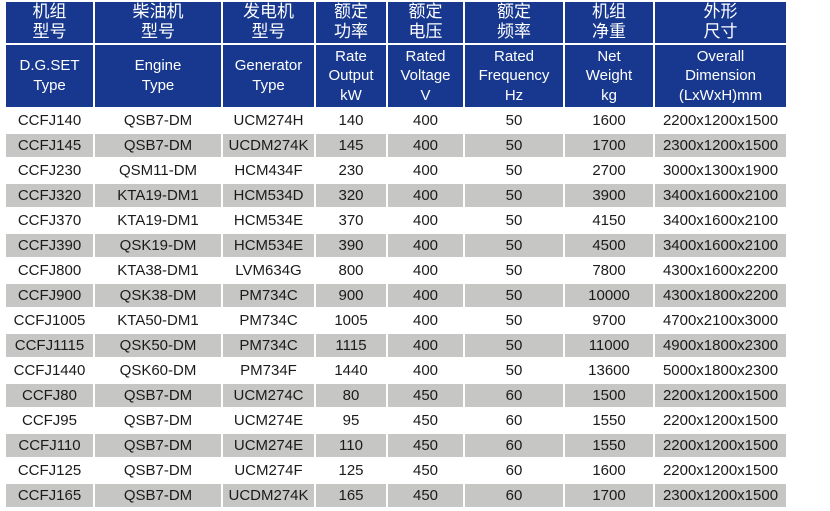 The height and width of the screenshot is (511, 830). I want to click on table-cell: CCFJ125, so click(49, 470).